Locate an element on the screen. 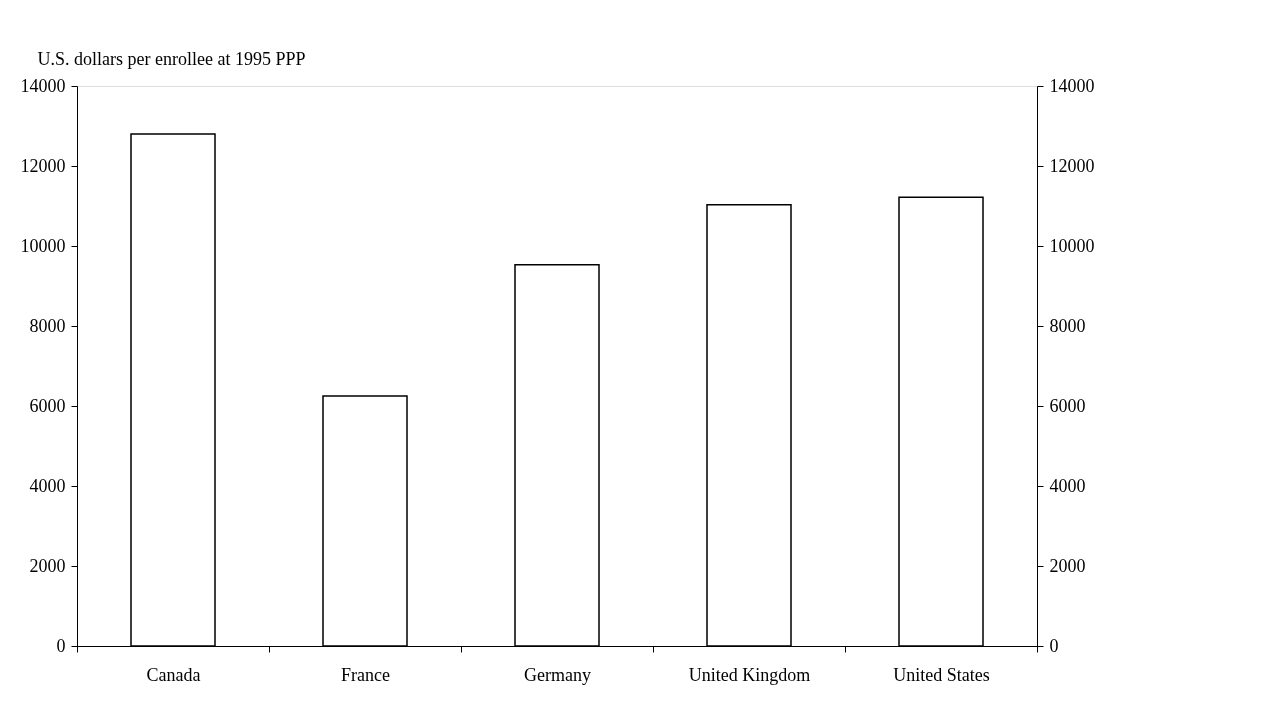 The height and width of the screenshot is (726, 1270). x-tick-label: France is located at coordinates (365, 674).